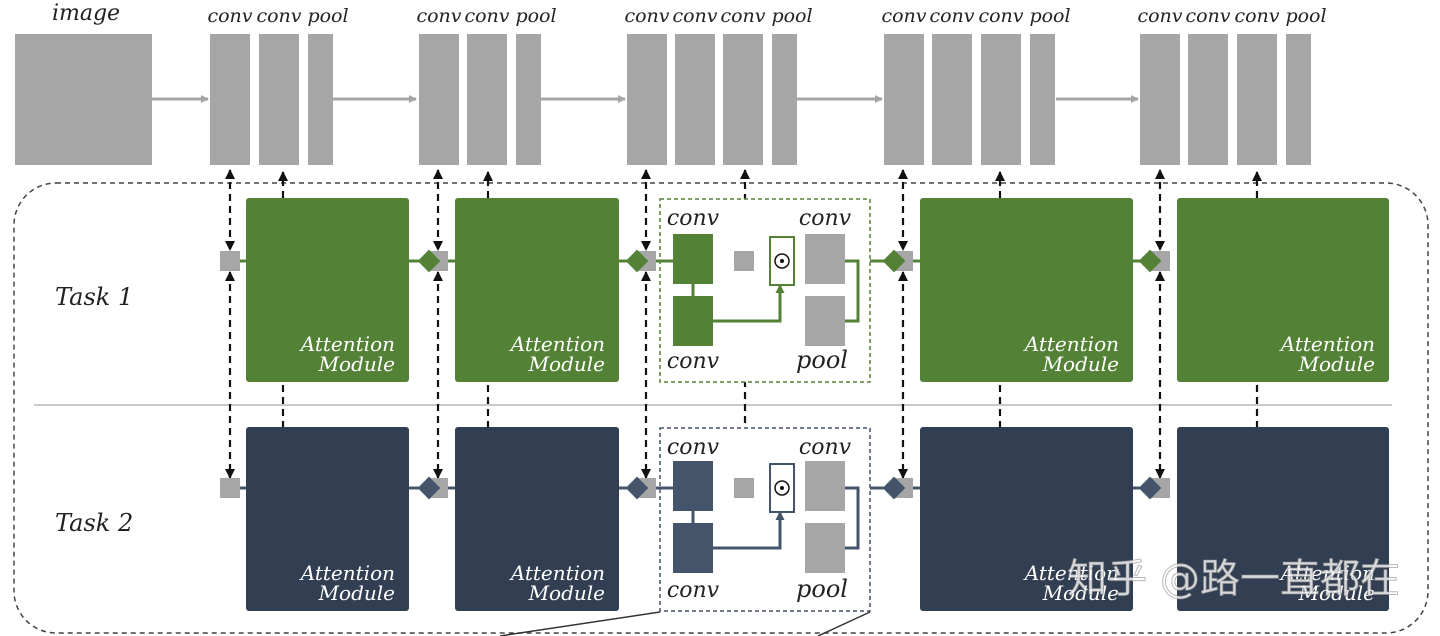 The width and height of the screenshot is (1440, 636). Describe the element at coordinates (718, 85) in the screenshot. I see `shared-stage-3: conv conv conv pool` at that location.